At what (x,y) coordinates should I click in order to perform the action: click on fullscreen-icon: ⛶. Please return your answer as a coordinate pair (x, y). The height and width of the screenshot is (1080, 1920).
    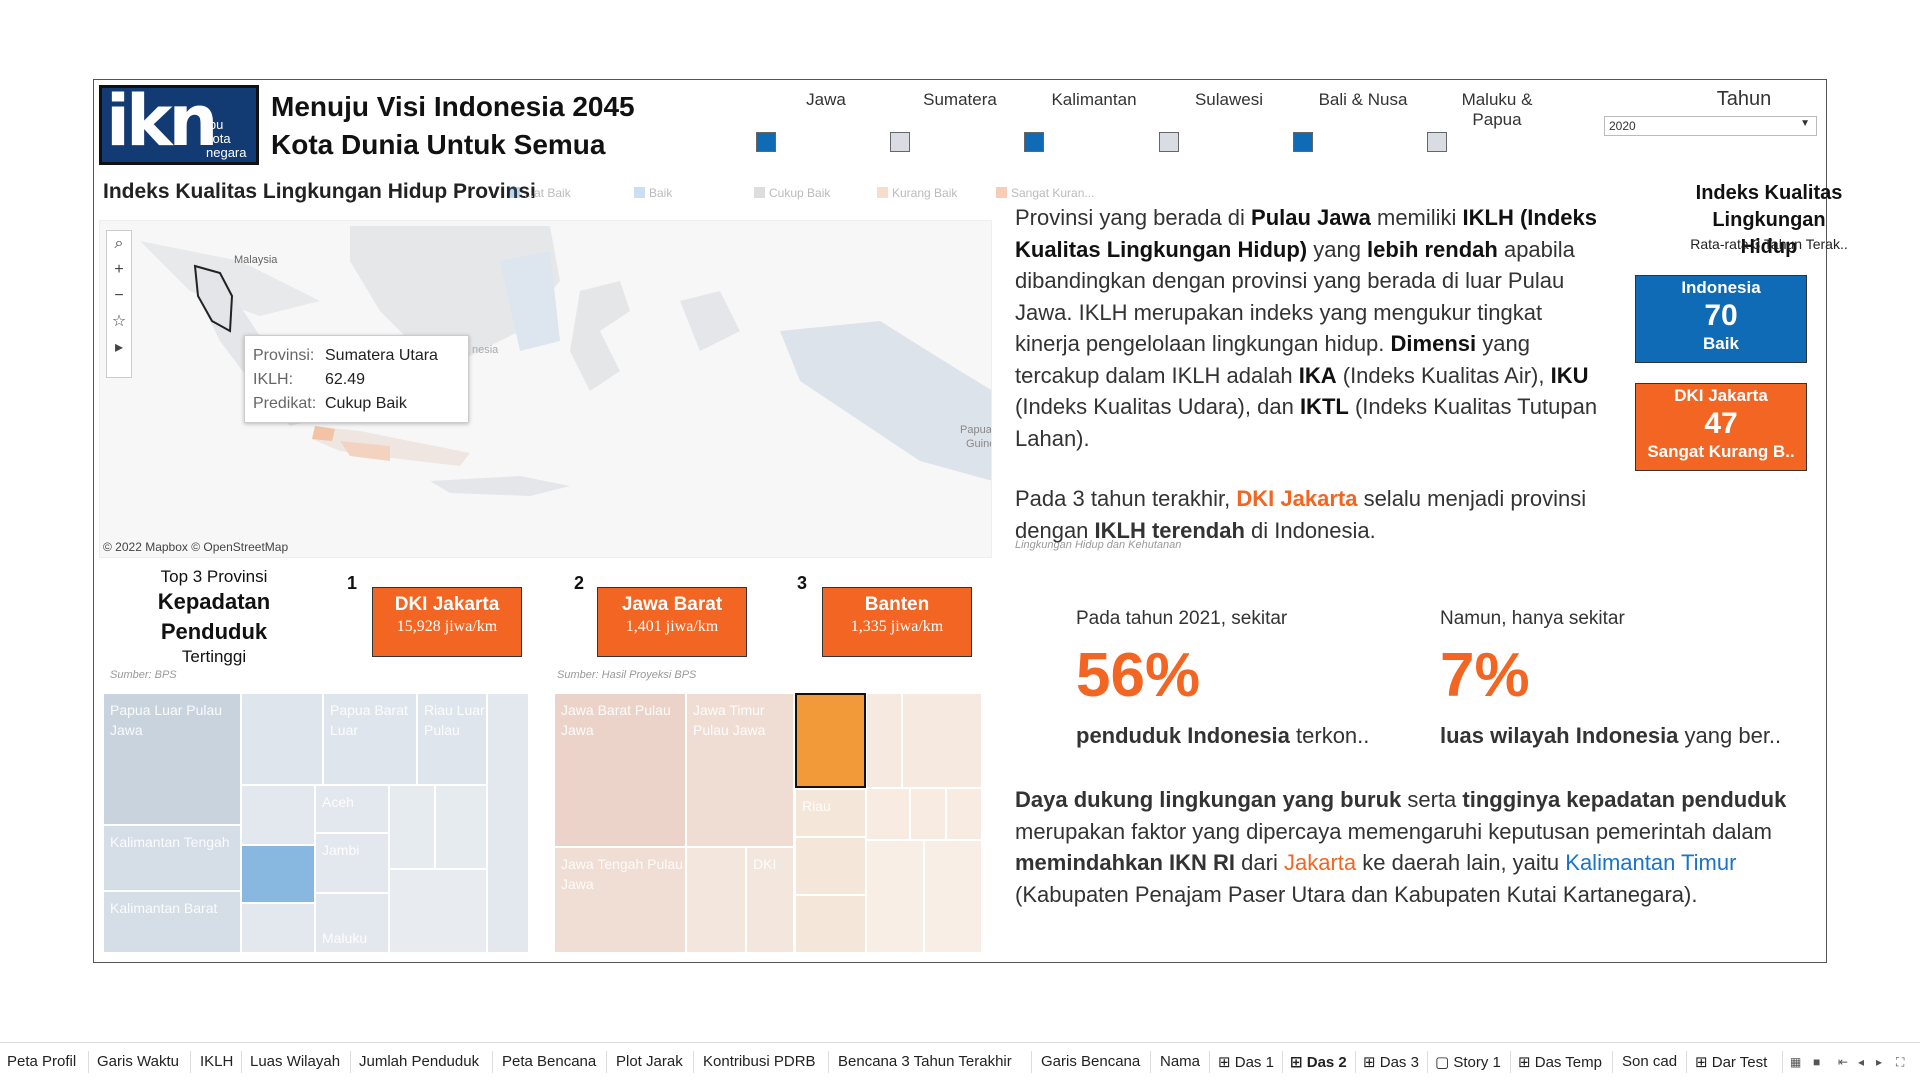
    Looking at the image, I should click on (1900, 1062).